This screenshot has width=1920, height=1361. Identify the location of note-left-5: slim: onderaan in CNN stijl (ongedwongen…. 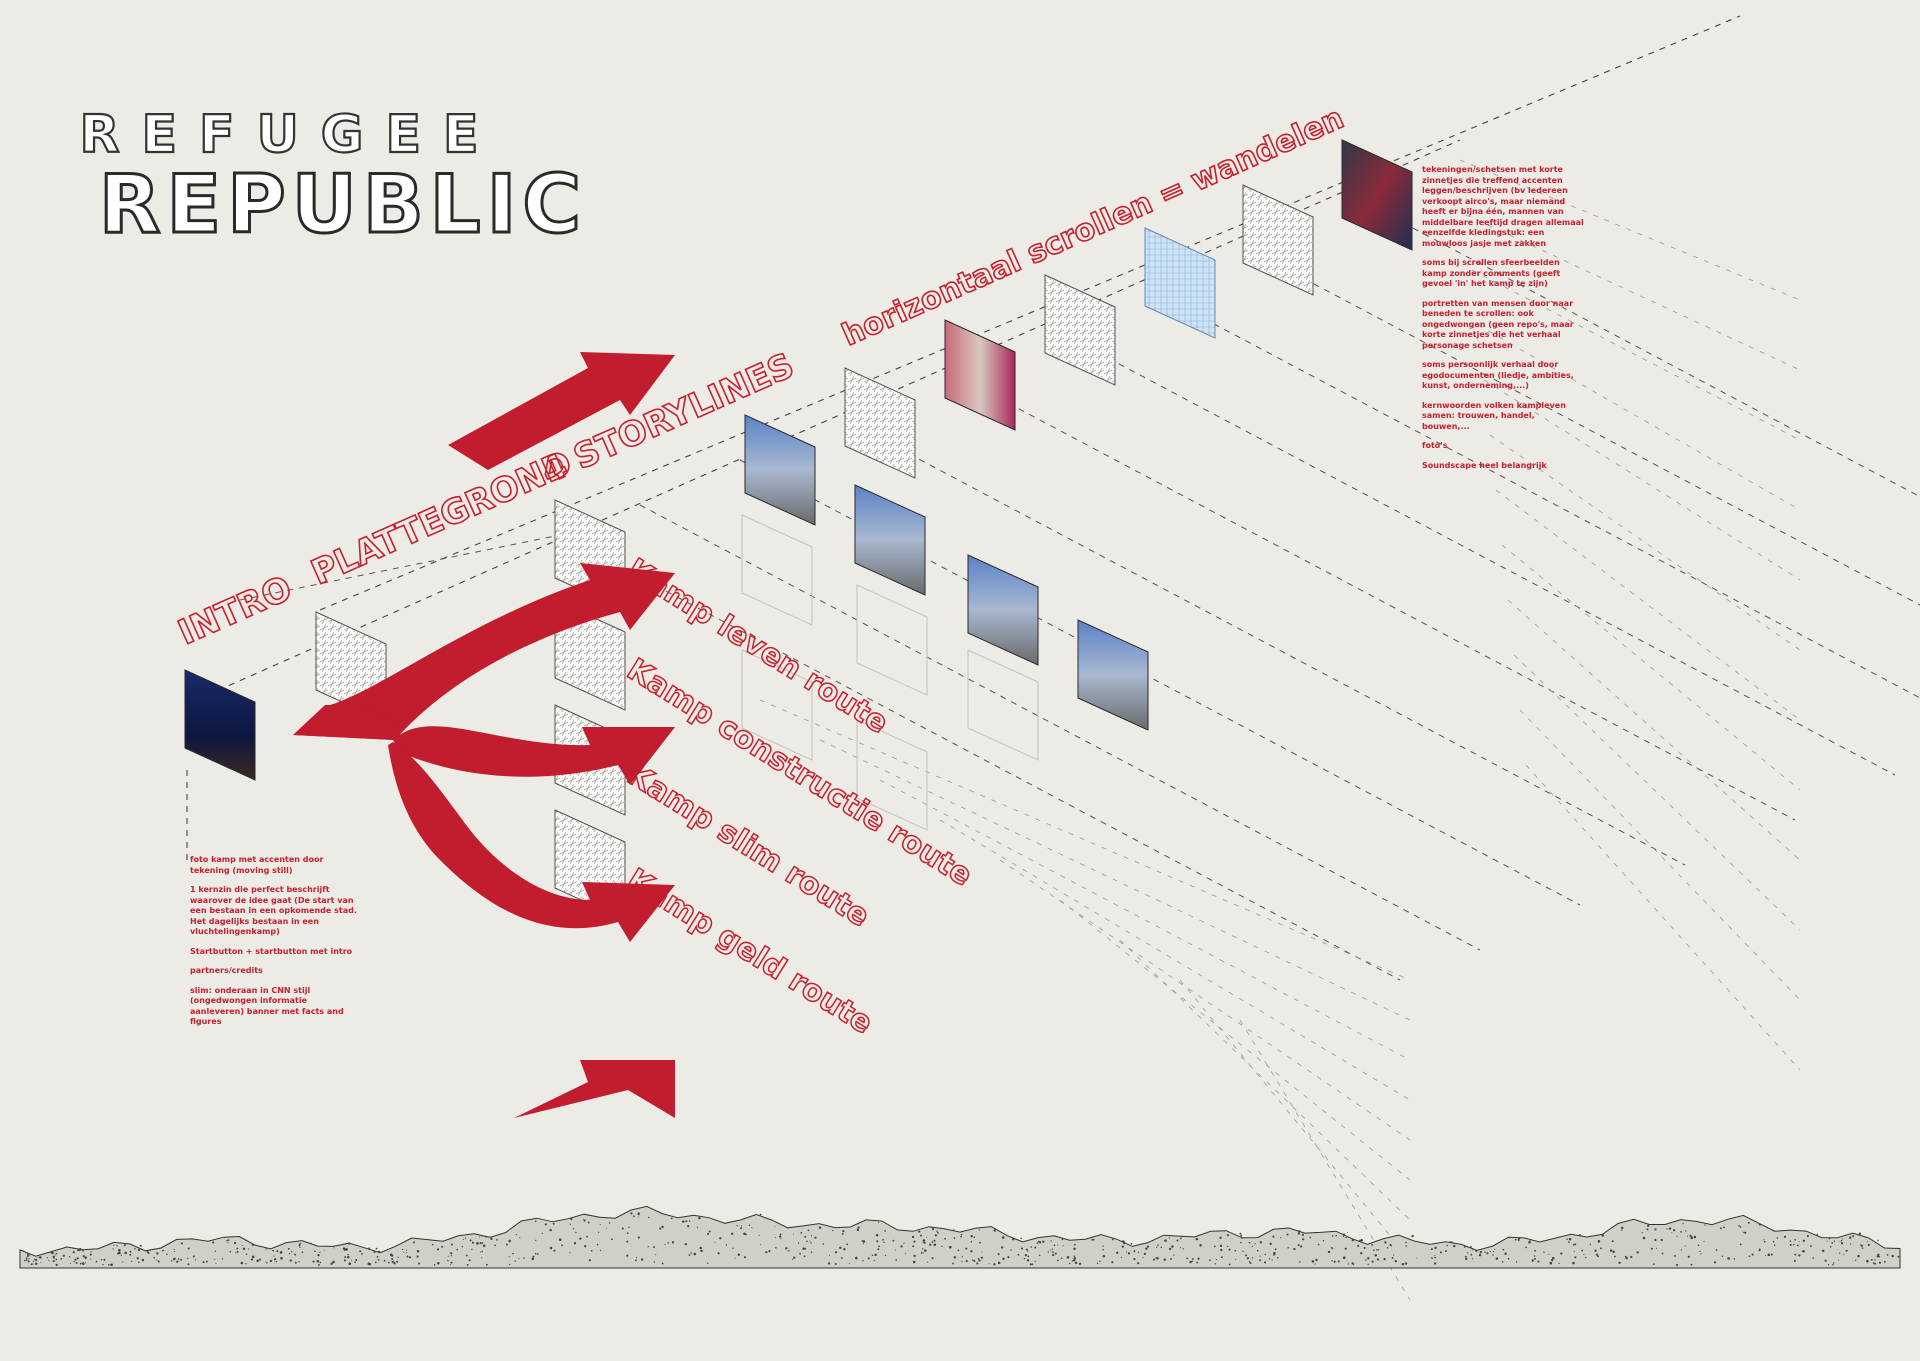
(267, 1006).